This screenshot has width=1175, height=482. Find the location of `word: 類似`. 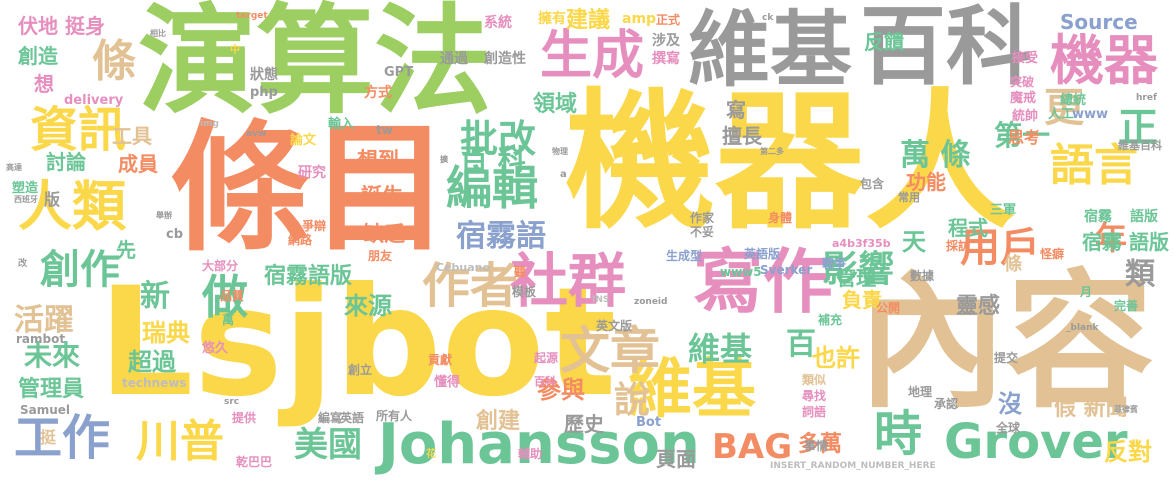

word: 類似 is located at coordinates (814, 380).